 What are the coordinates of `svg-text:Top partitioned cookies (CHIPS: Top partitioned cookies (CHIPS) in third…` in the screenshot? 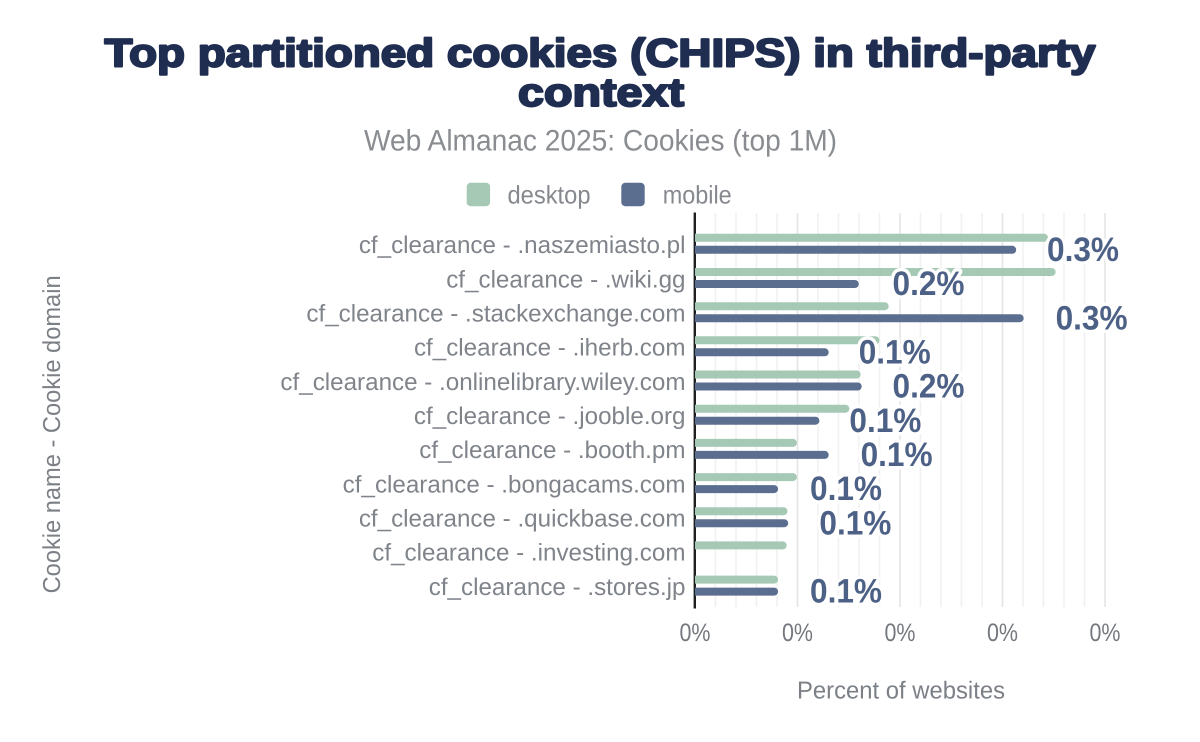 It's located at (600, 54).